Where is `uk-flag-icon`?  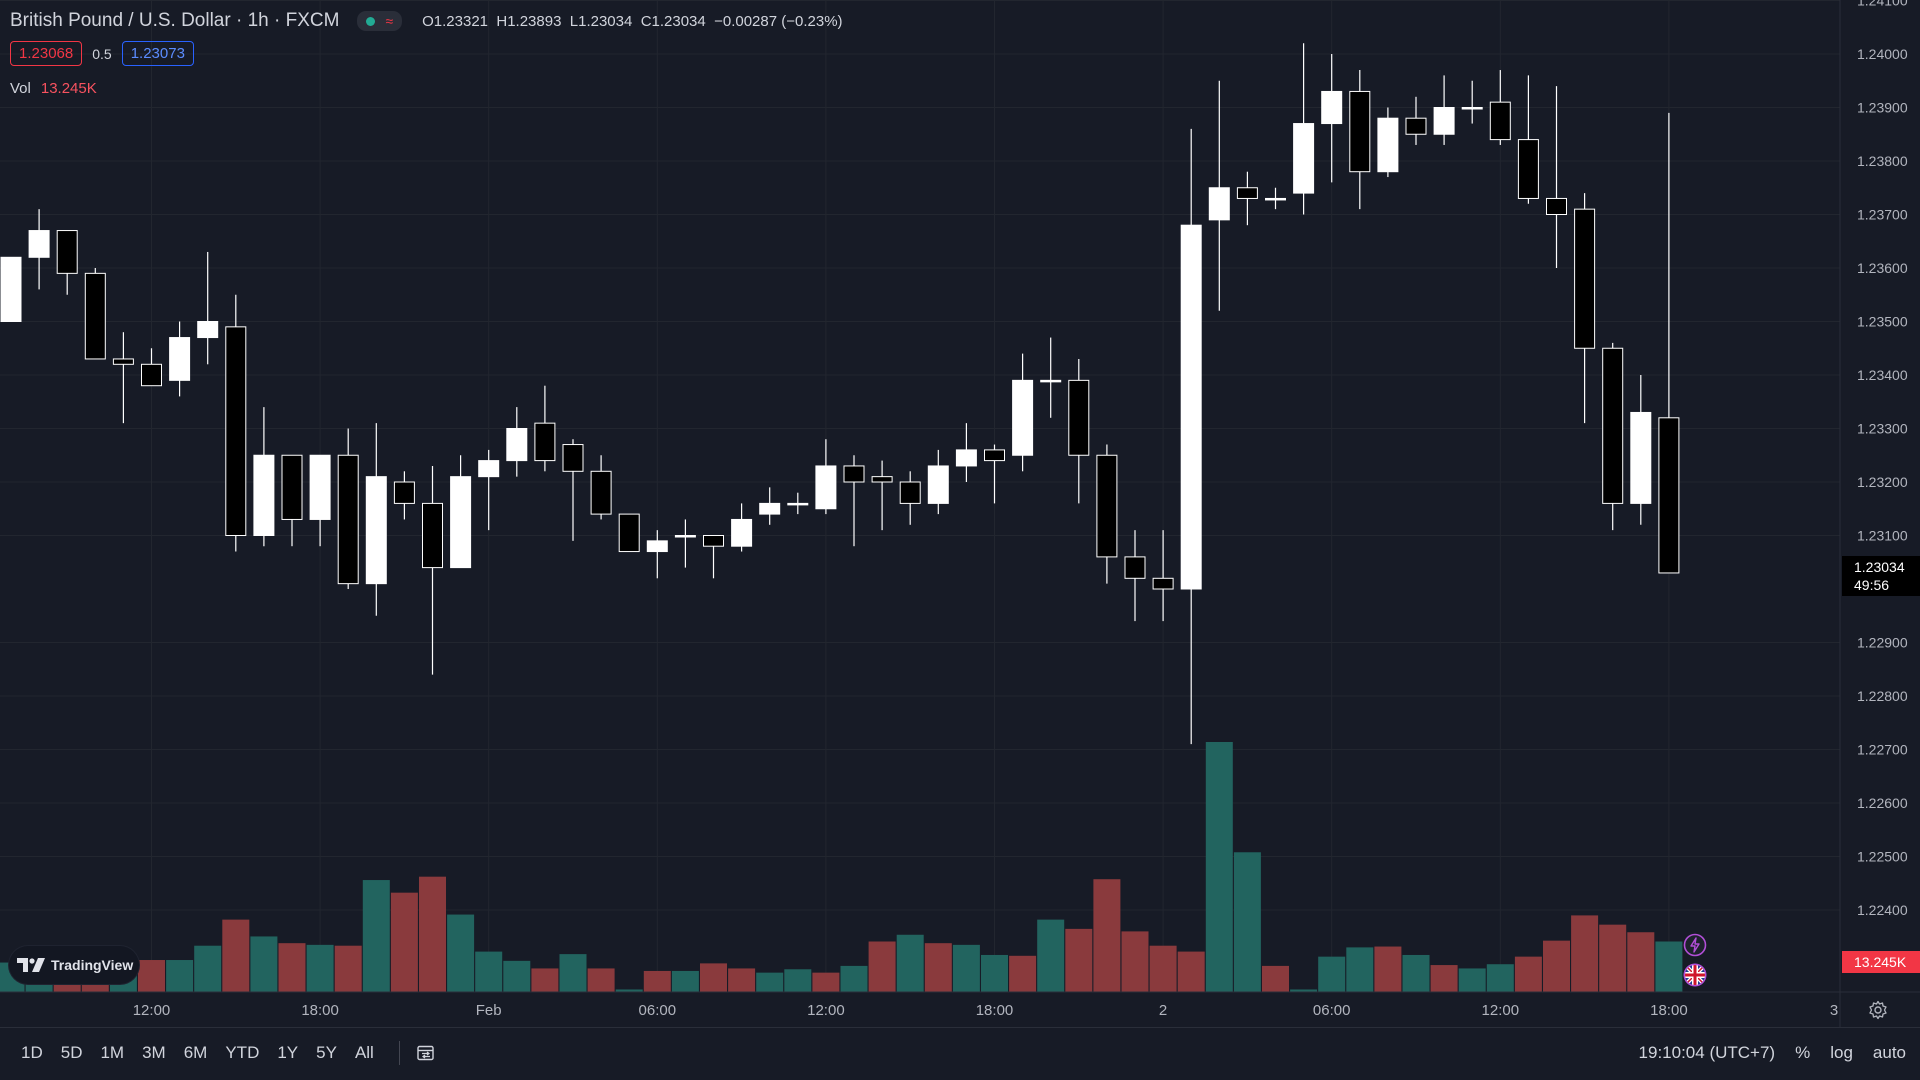 uk-flag-icon is located at coordinates (1695, 975).